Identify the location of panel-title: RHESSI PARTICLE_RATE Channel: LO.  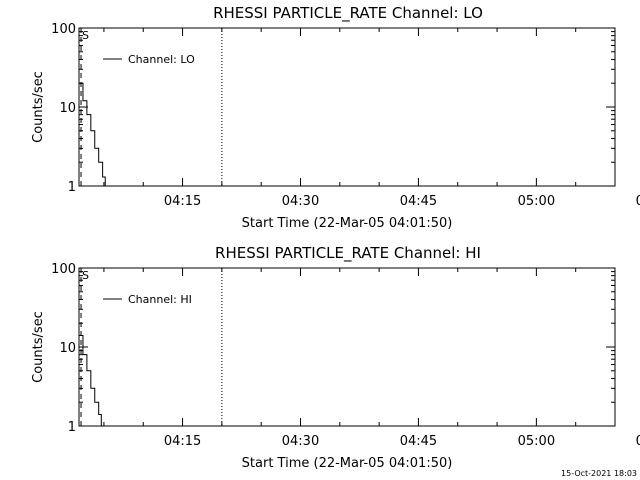
(348, 13).